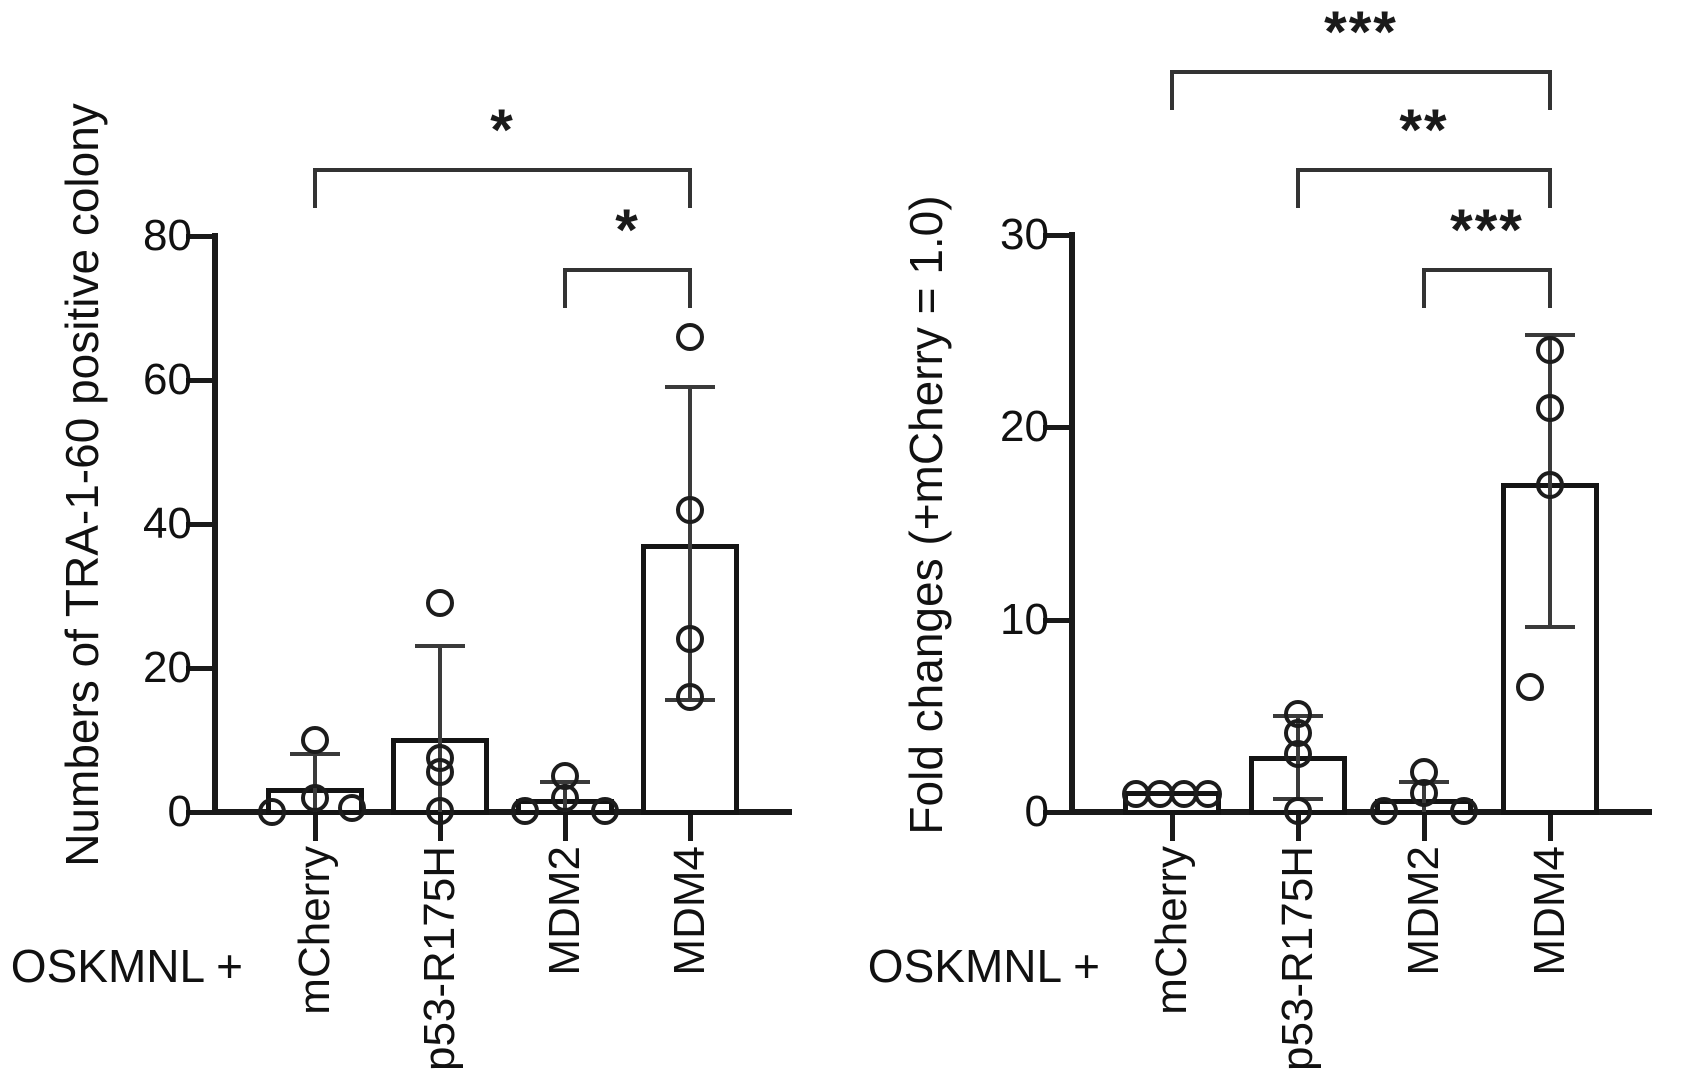  I want to click on right-data-point-p53-R175H, so click(1298, 754).